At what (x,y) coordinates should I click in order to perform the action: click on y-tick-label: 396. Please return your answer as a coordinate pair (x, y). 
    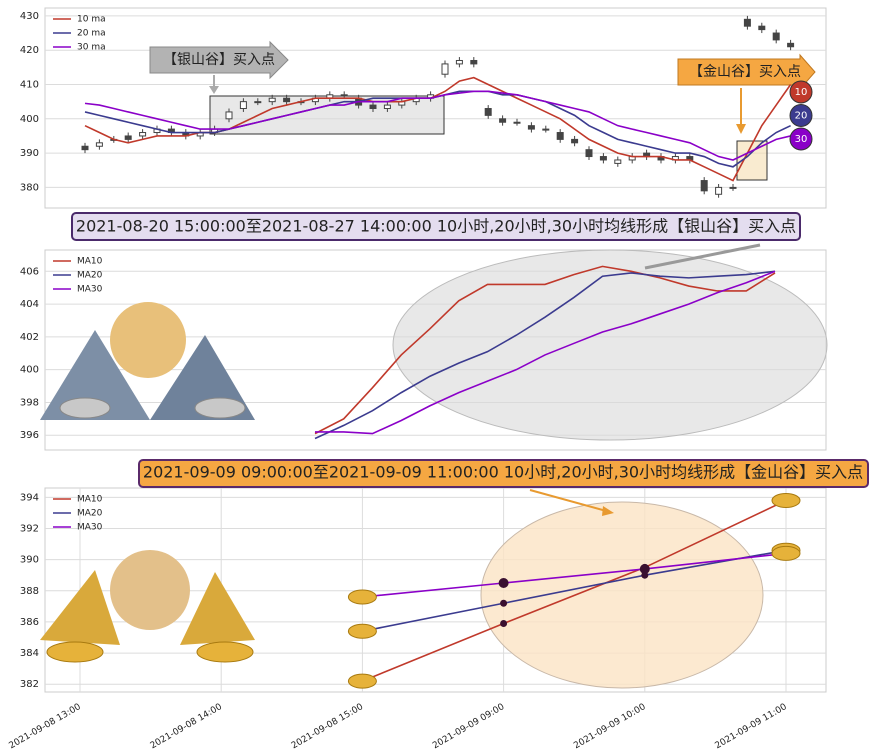
    Looking at the image, I should click on (29, 435).